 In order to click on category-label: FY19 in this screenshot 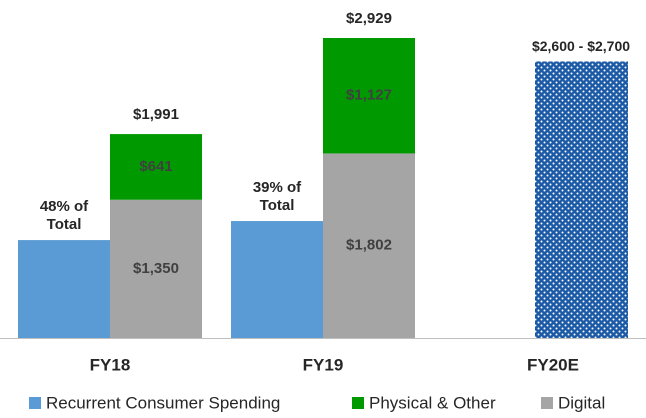, I will do `click(323, 364)`.